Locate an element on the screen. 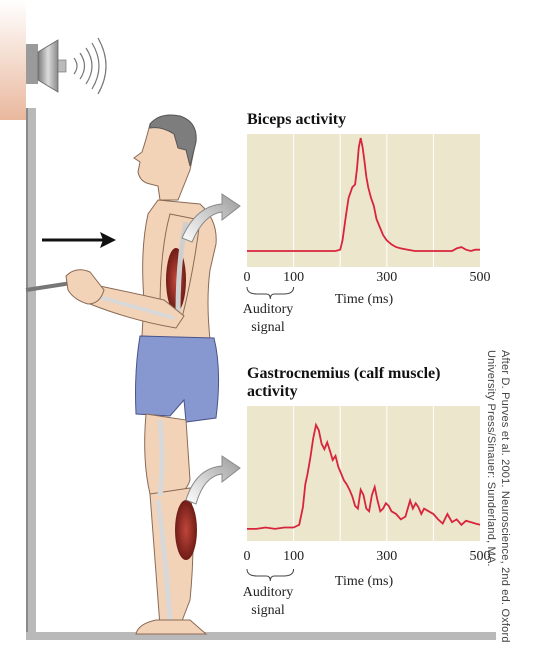 Image resolution: width=555 pixels, height=672 pixels. gastrocnemius-x-tick-label: 500 is located at coordinates (480, 556).